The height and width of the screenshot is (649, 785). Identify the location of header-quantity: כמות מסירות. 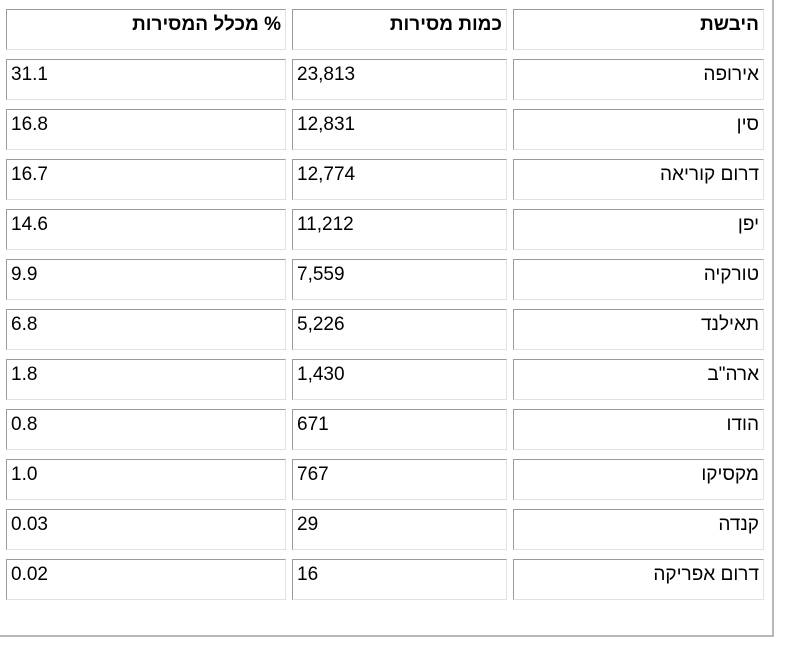
(399, 29).